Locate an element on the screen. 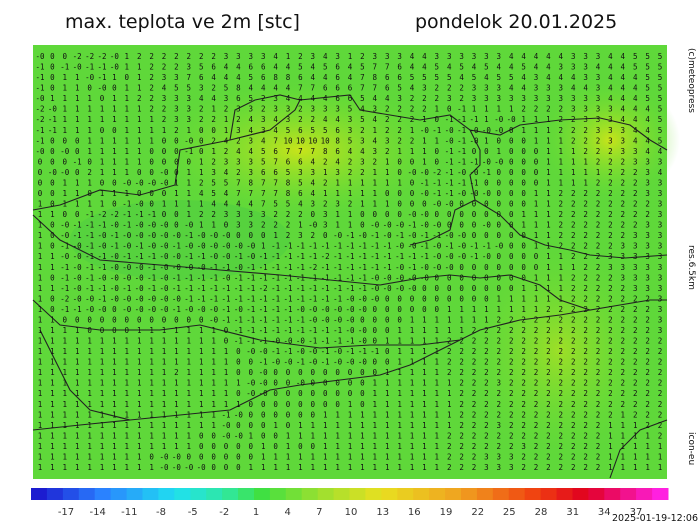 The image size is (700, 525). grid-value: 8 is located at coordinates (375, 77).